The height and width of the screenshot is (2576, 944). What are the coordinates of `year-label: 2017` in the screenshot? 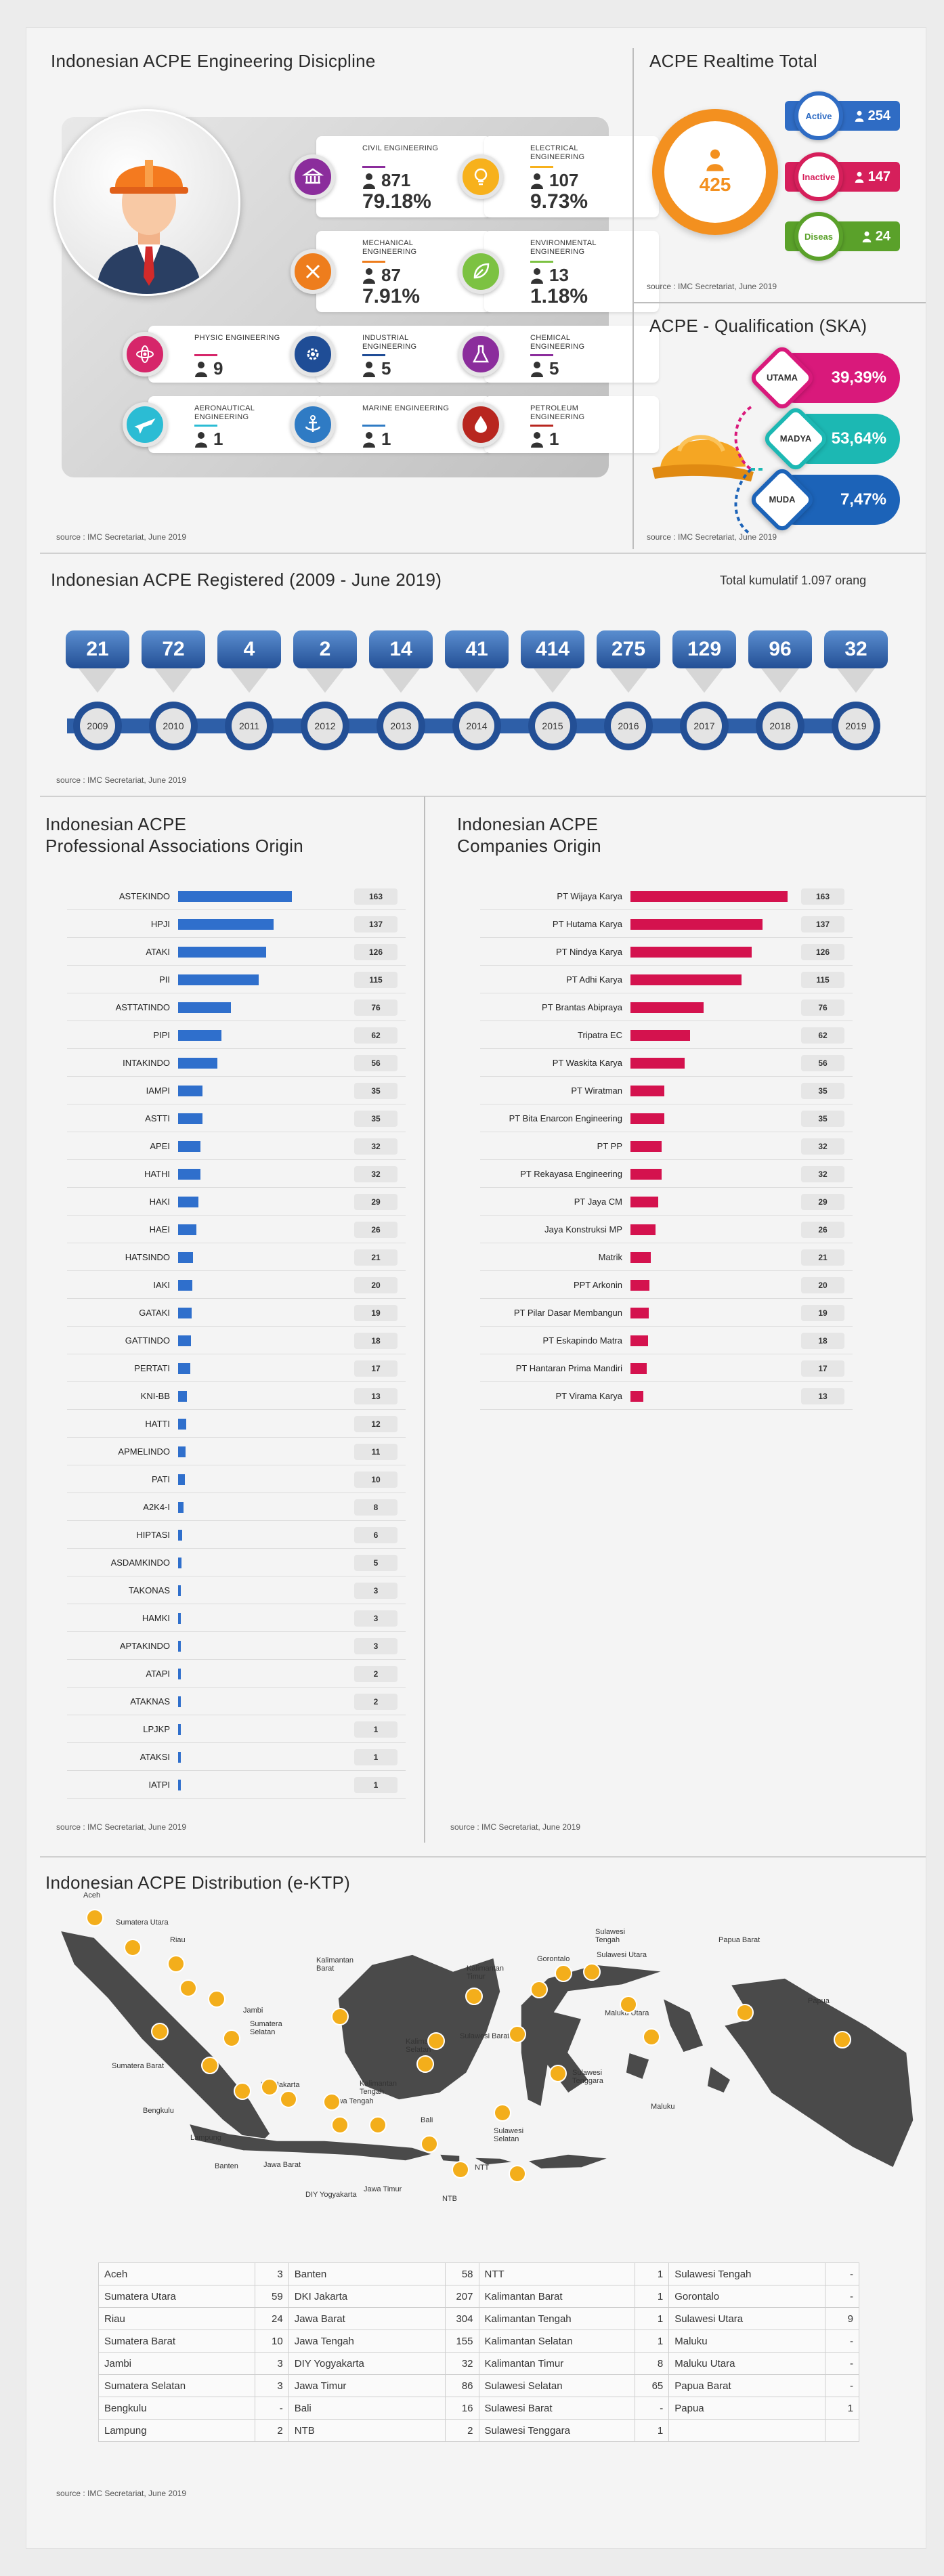 It's located at (705, 726).